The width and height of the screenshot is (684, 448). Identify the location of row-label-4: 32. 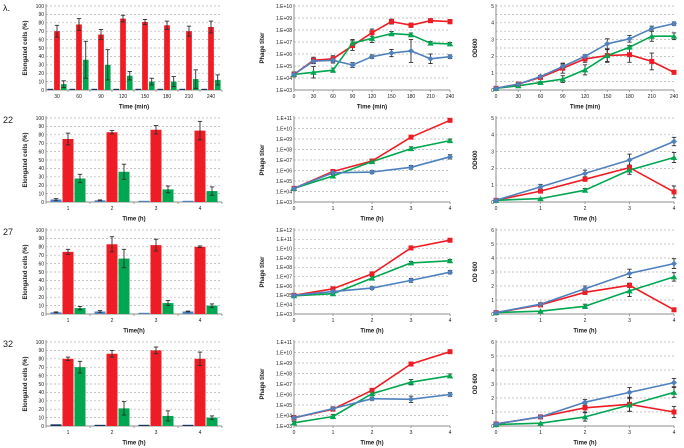
(8, 344).